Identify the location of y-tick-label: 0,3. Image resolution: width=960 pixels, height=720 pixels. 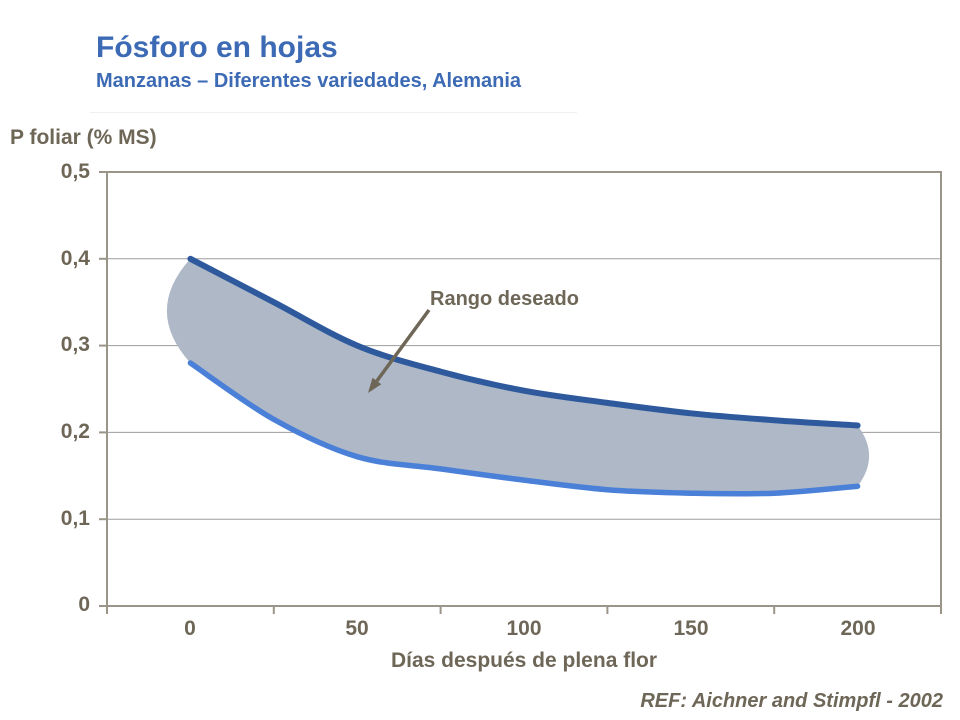
(75, 344).